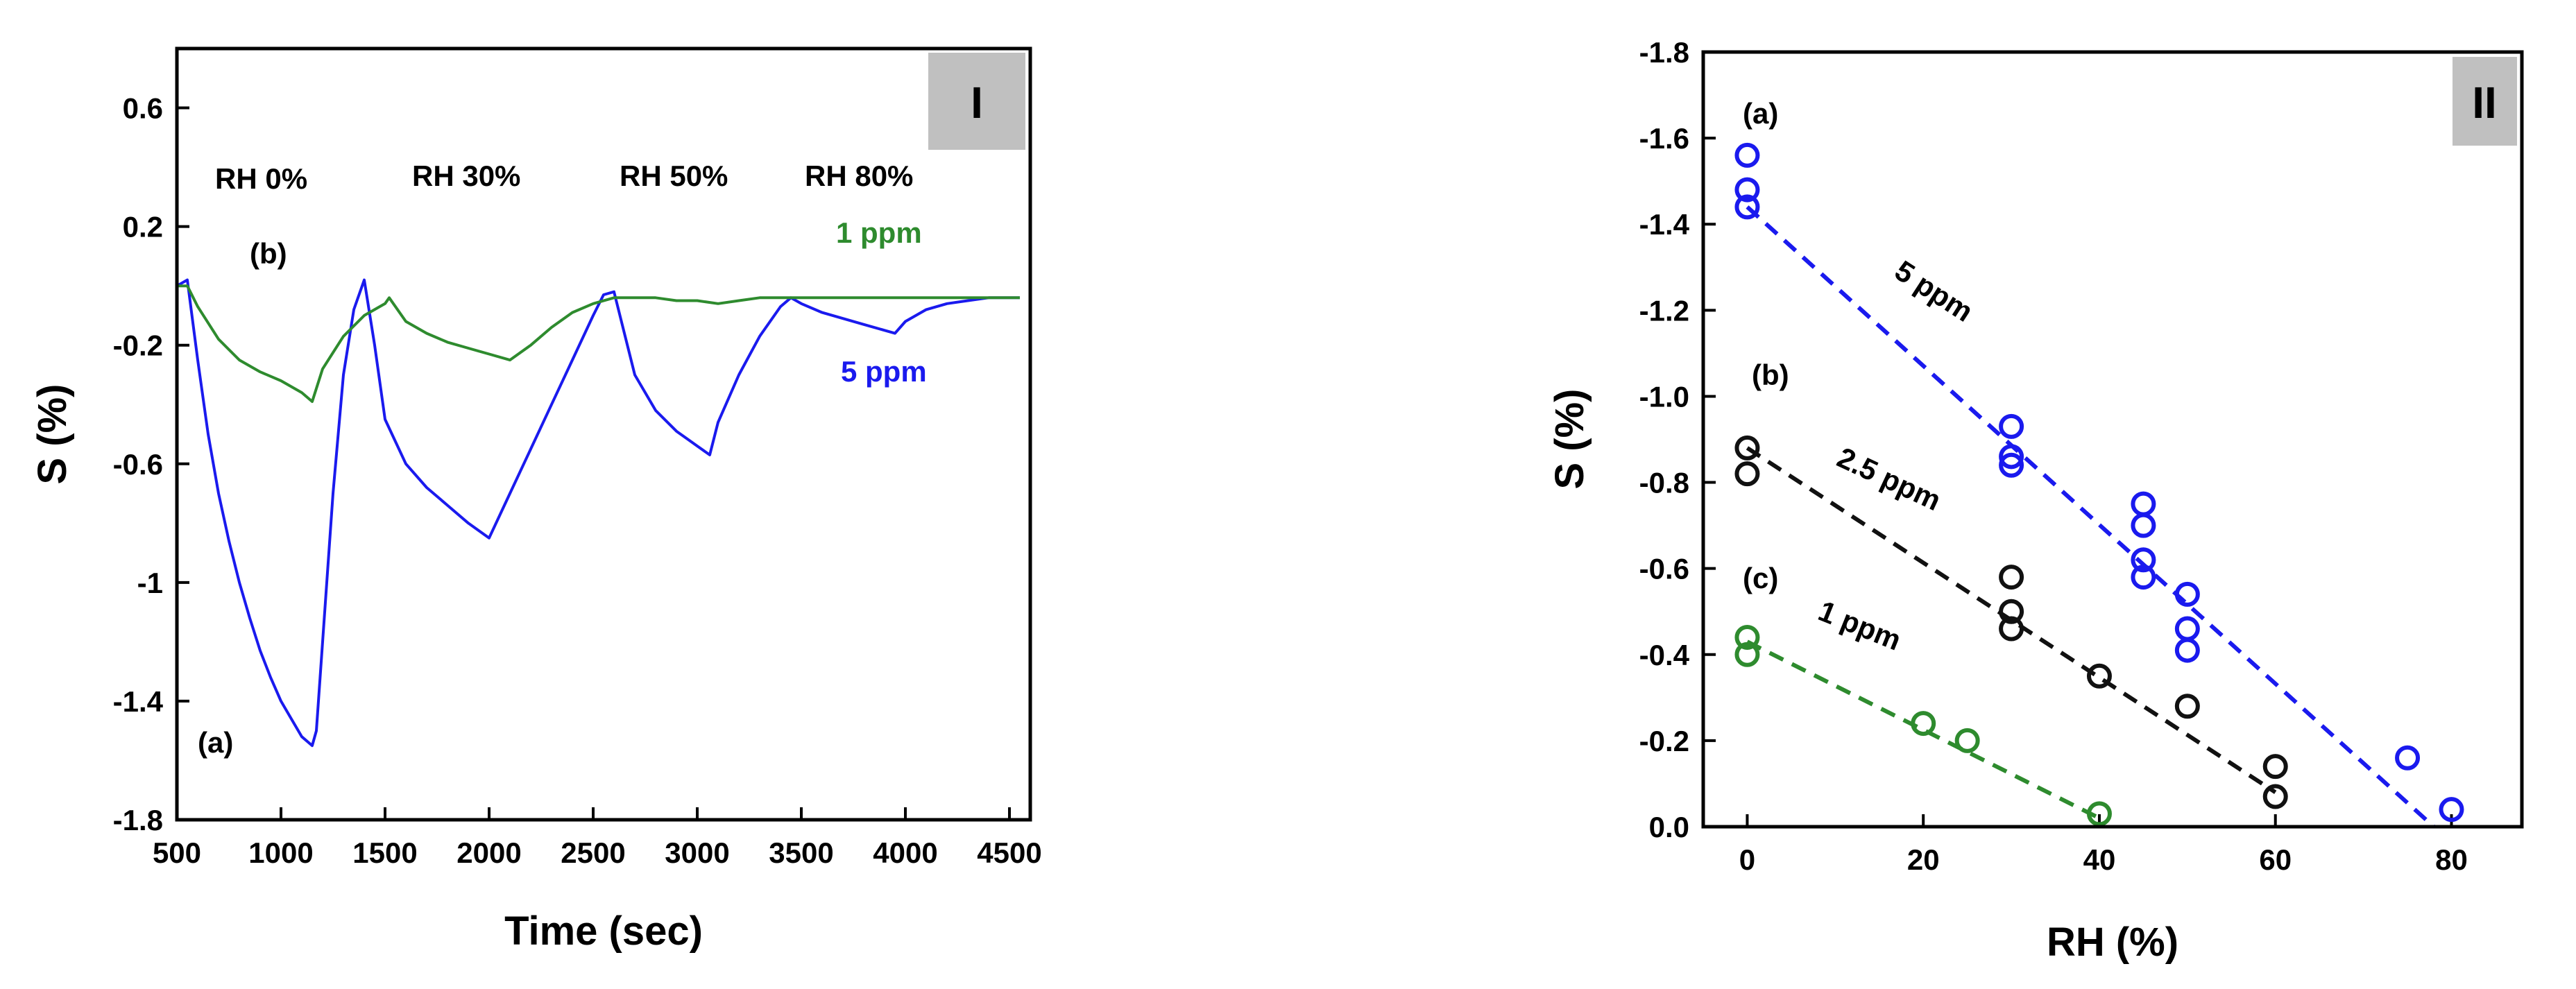 Image resolution: width=2576 pixels, height=989 pixels. I want to click on panel-ii-xtick-label: 0, so click(1747, 859).